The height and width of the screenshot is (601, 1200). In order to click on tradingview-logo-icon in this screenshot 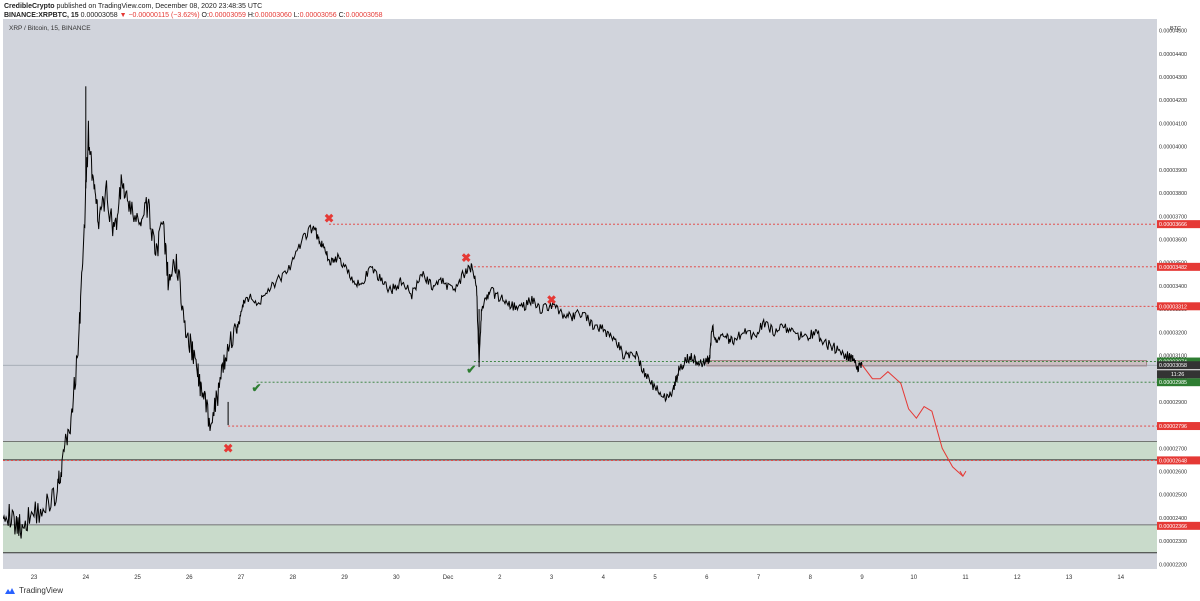, I will do `click(10, 590)`.